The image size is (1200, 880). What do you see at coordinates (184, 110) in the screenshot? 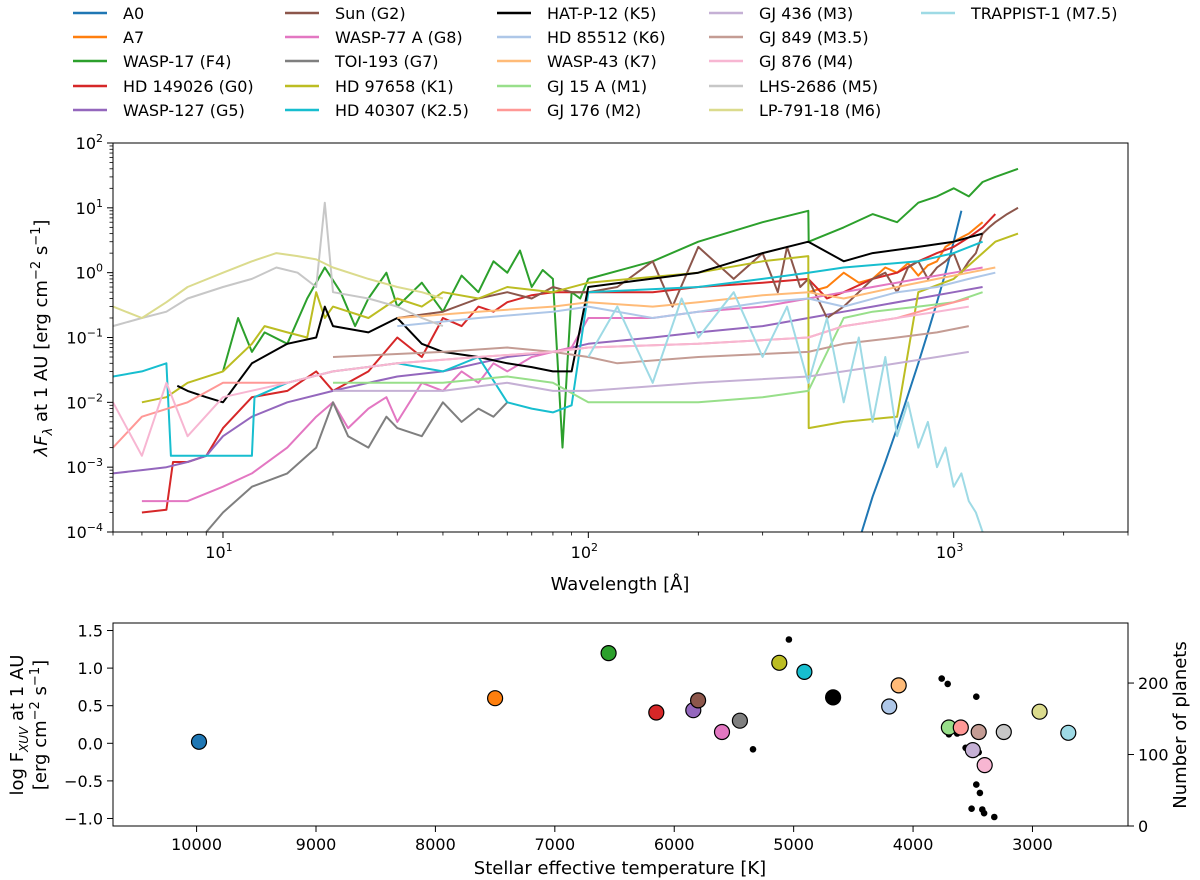
I see `legend-label: WASP-127 (G5)` at bounding box center [184, 110].